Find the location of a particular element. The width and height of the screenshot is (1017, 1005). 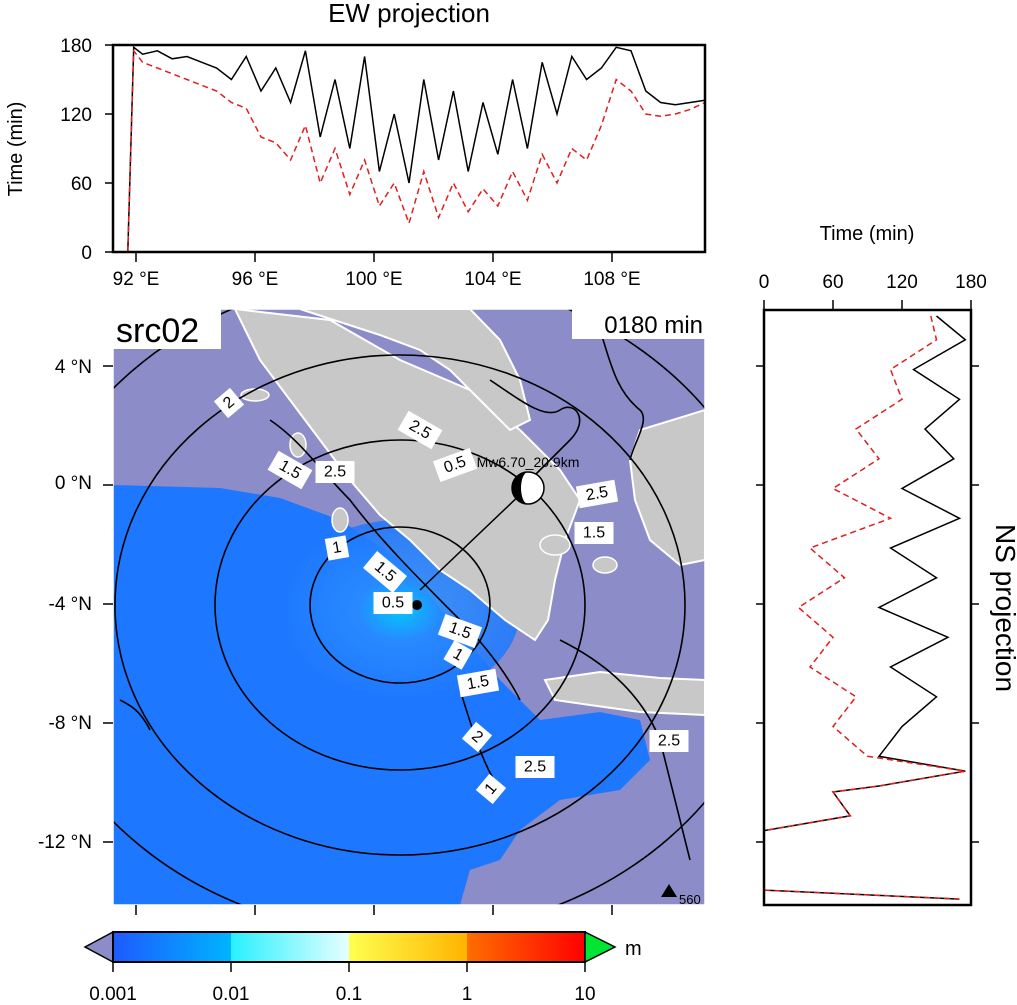

colorbar: m 0.001 0.01 0.1 1 10 is located at coordinates (362, 967).